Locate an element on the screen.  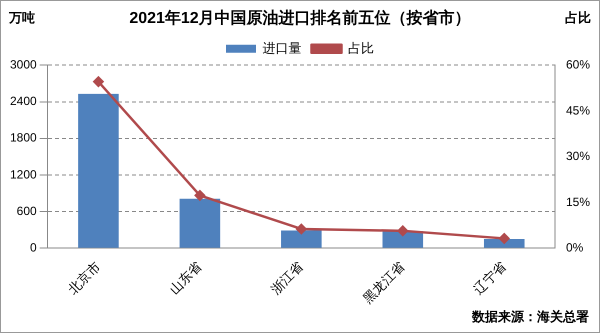
source-note: 数据来源：海关总署 is located at coordinates (530, 317).